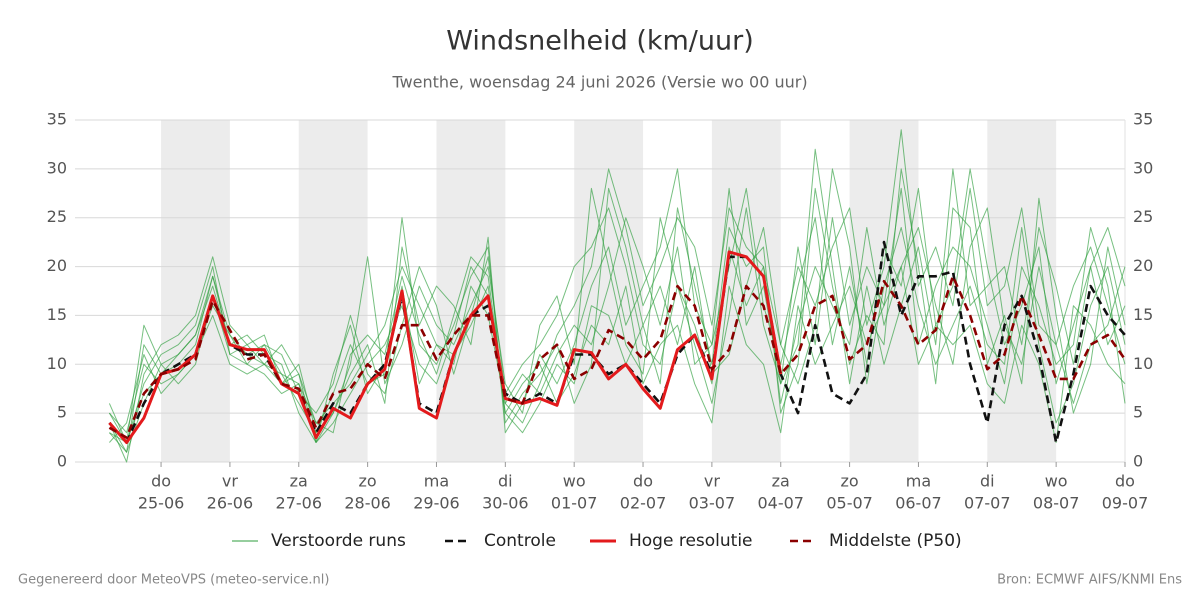 This screenshot has height=600, width=1200. What do you see at coordinates (895, 541) in the screenshot?
I see `legend-label: Middelste (P50)` at bounding box center [895, 541].